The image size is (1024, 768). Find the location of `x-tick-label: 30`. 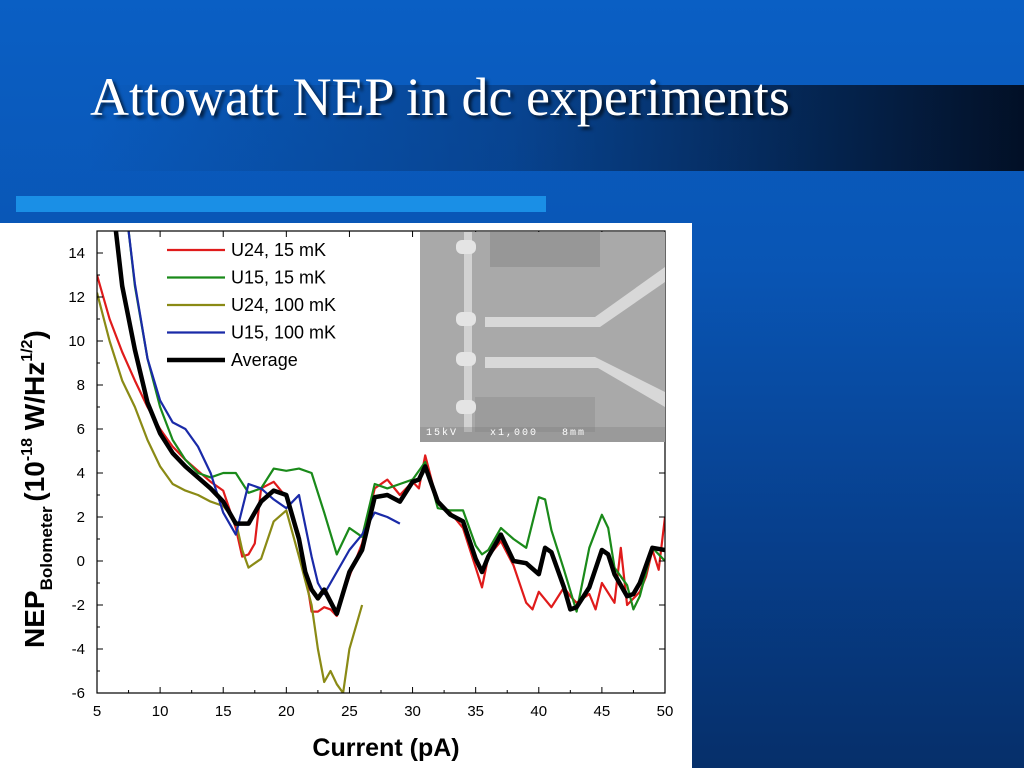

x-tick-label: 30 is located at coordinates (412, 711).